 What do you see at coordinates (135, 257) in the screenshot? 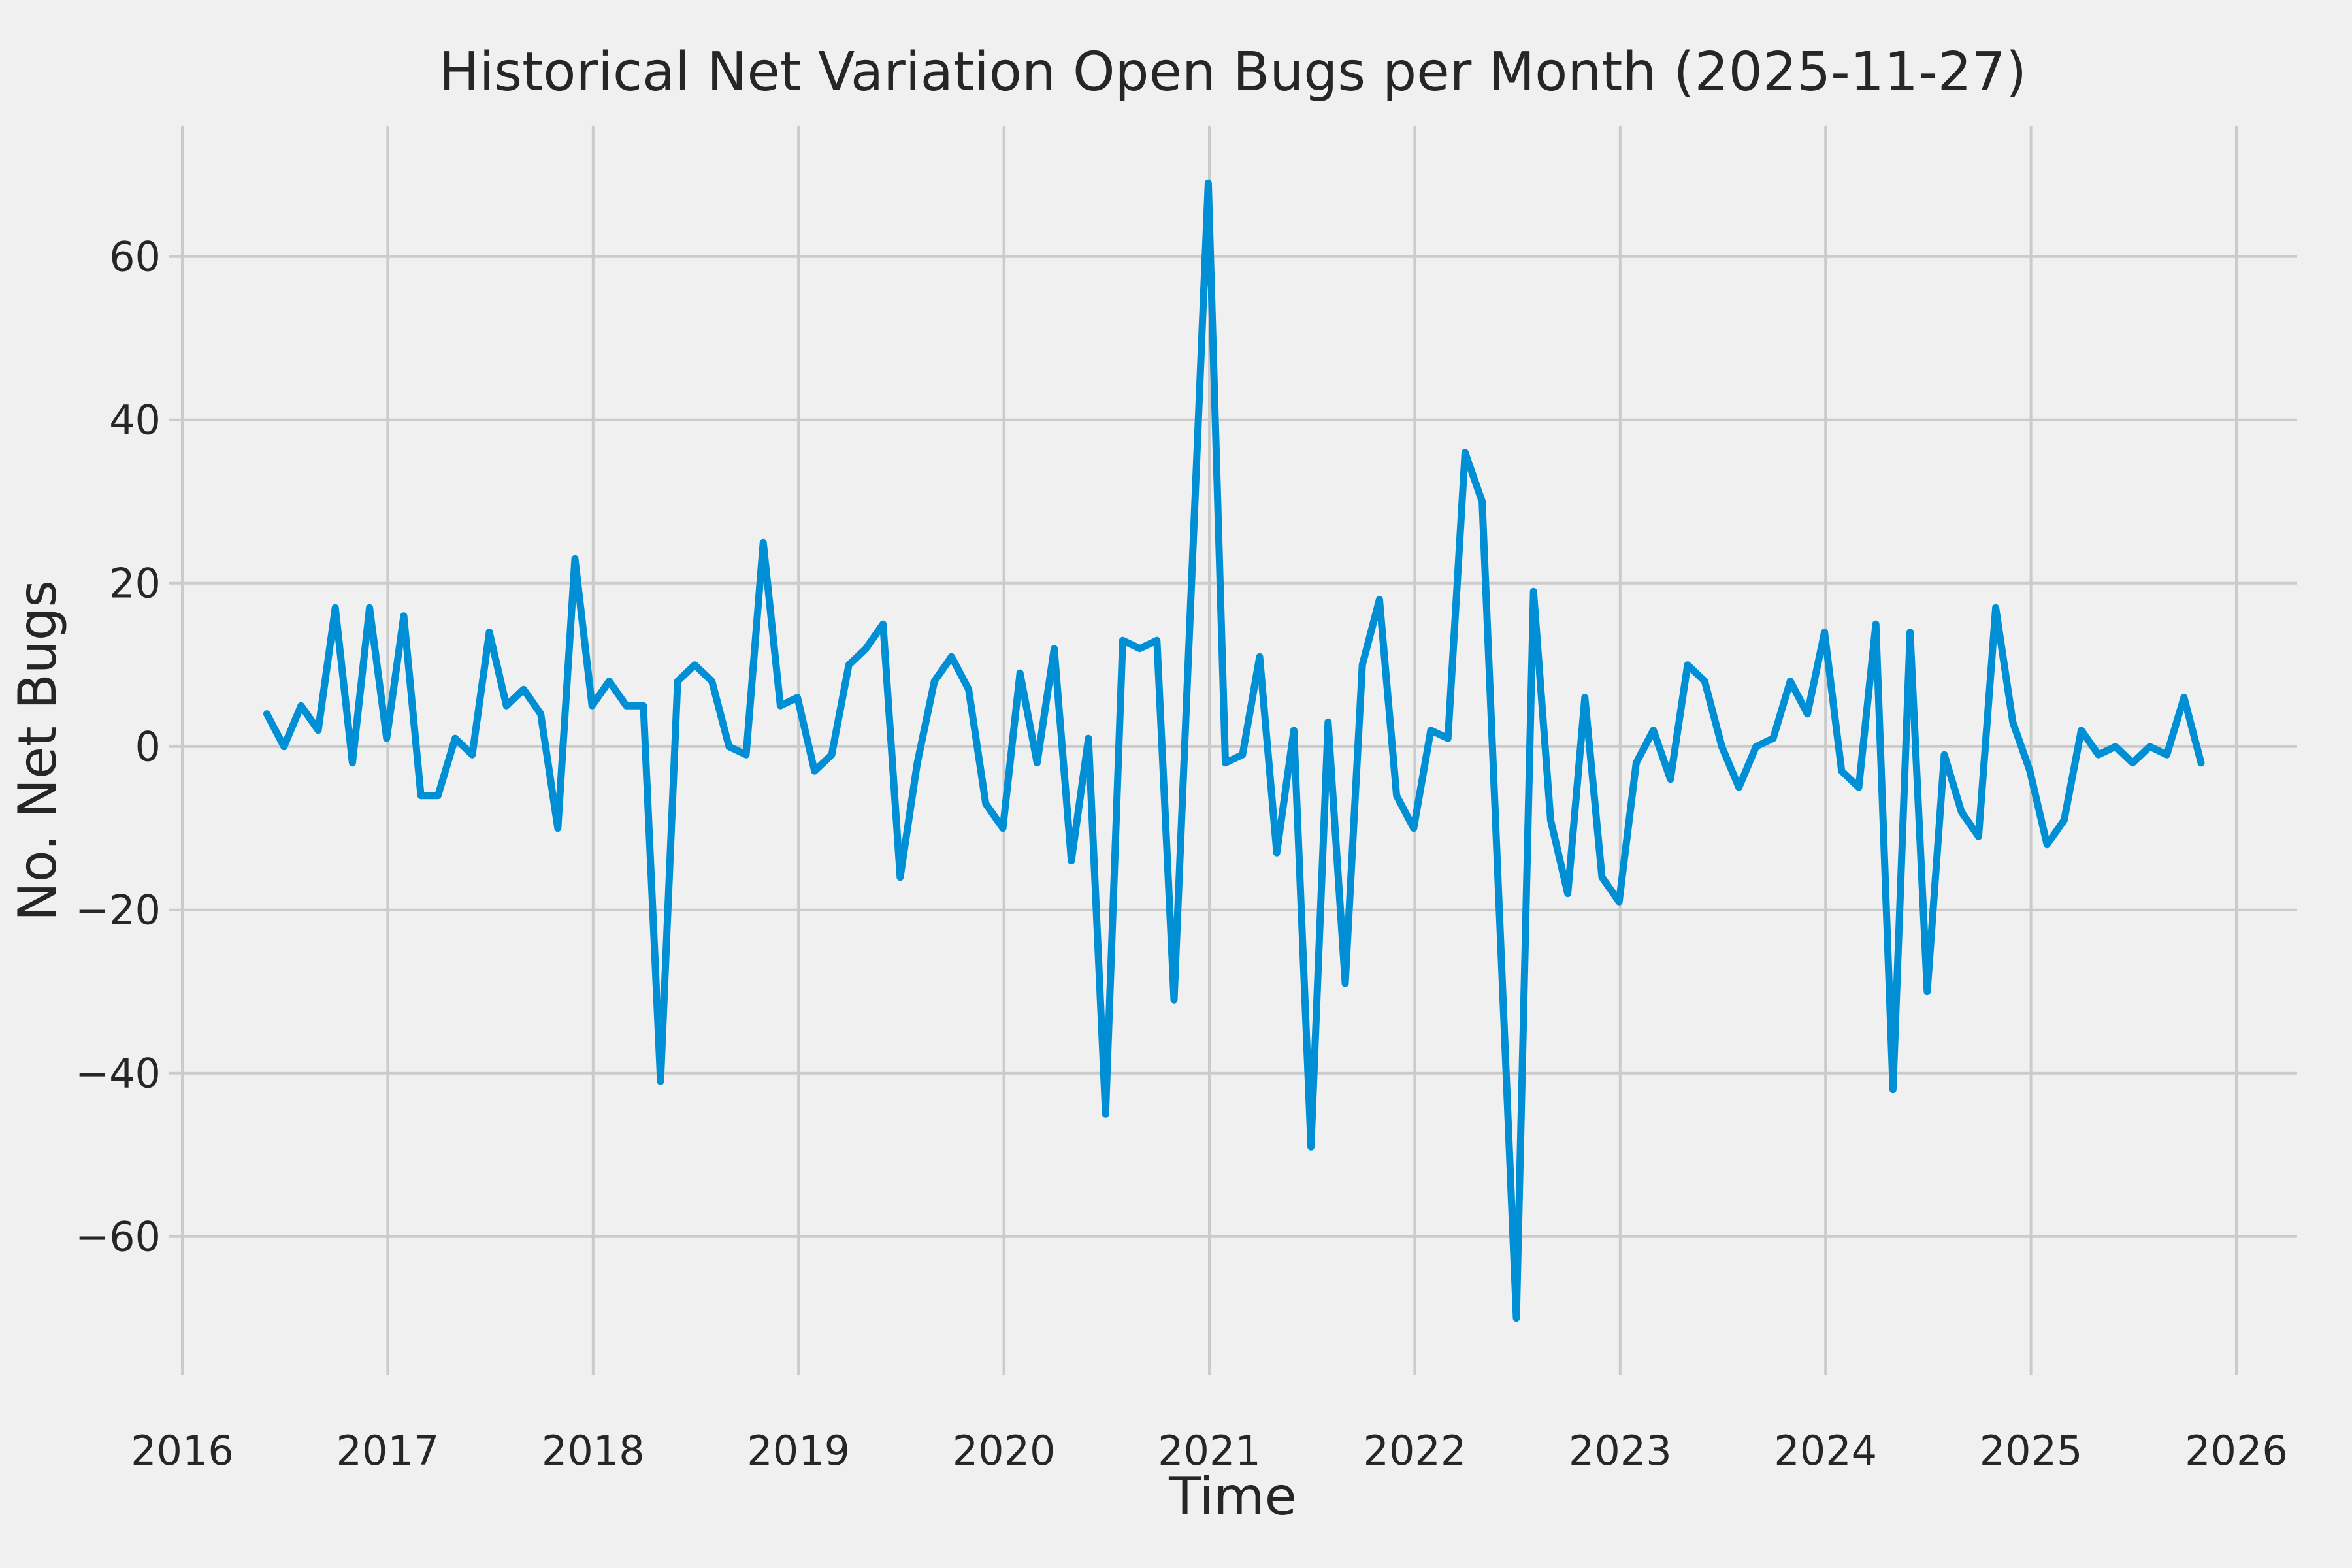
I see `y-tick-label: 60` at bounding box center [135, 257].